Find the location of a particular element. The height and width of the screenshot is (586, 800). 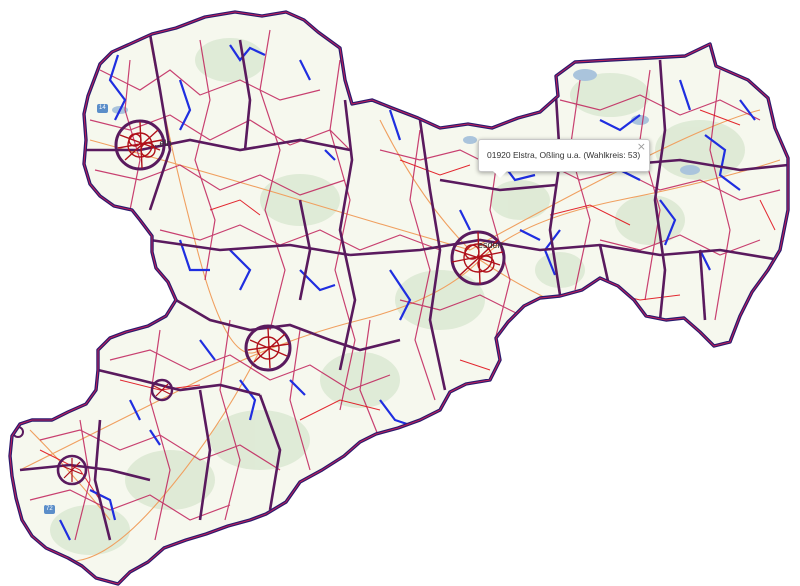

city-label-leipzig: ...eln is located at coordinates (162, 143).